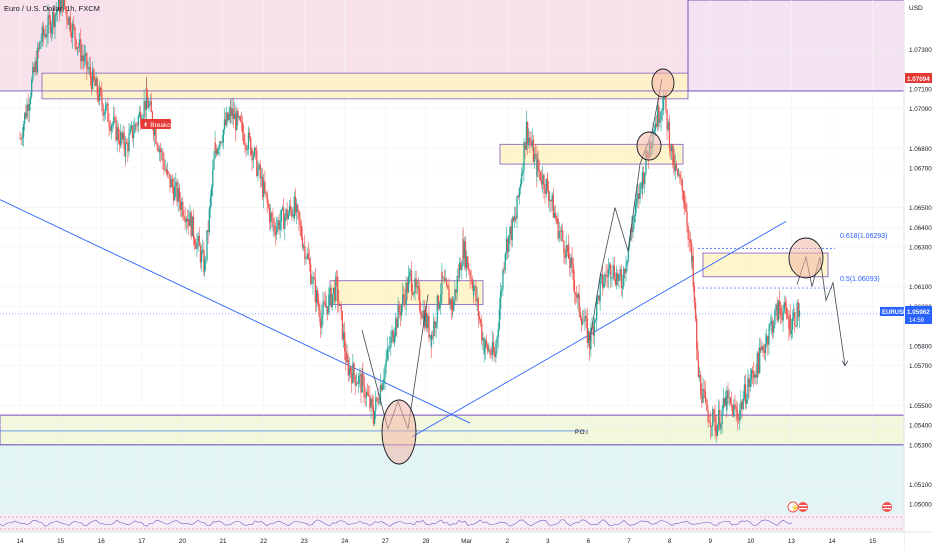 Image resolution: width=932 pixels, height=550 pixels. What do you see at coordinates (806, 258) in the screenshot?
I see `target-zone-circle` at bounding box center [806, 258].